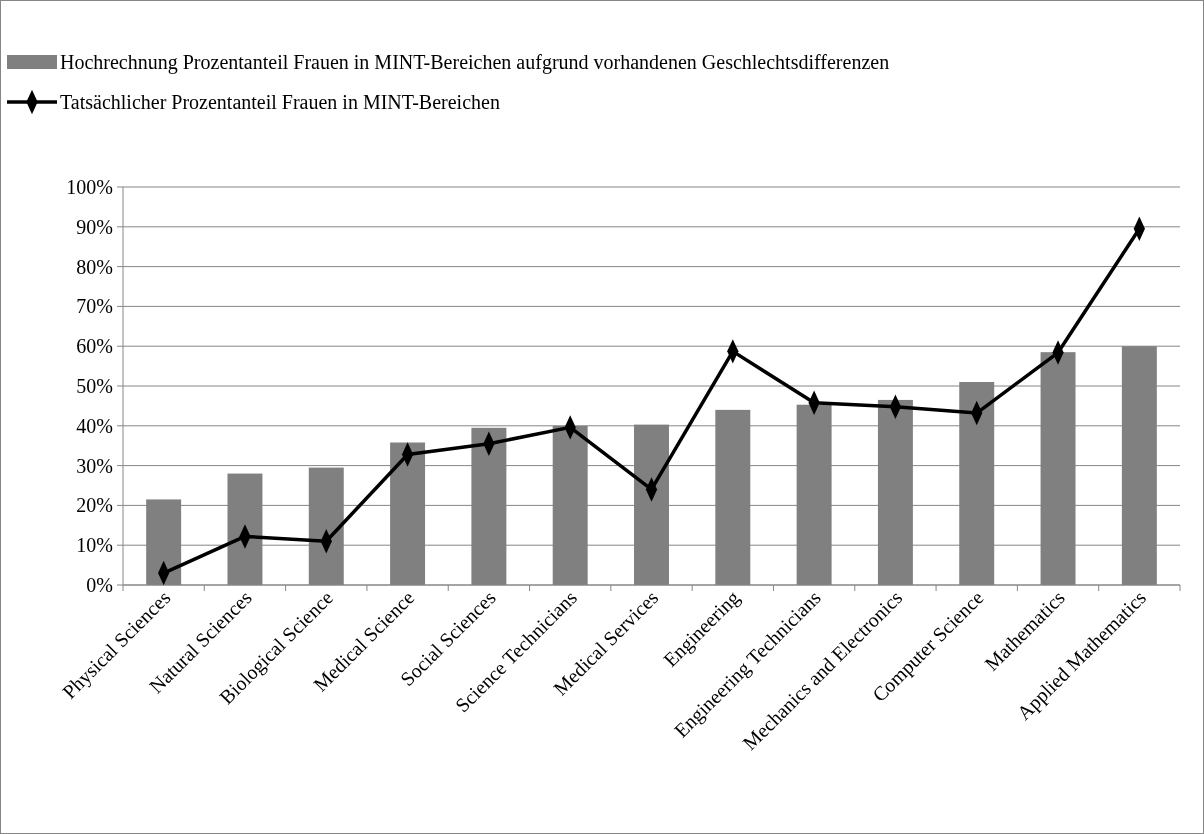 The height and width of the screenshot is (834, 1204). What do you see at coordinates (94, 346) in the screenshot?
I see `y-tick-label: 60%` at bounding box center [94, 346].